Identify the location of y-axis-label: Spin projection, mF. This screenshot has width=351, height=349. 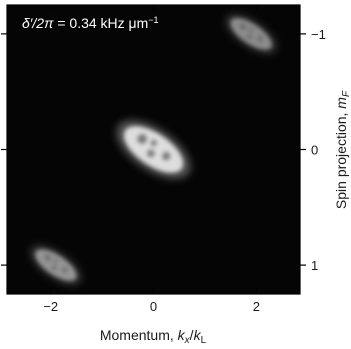
(342, 149).